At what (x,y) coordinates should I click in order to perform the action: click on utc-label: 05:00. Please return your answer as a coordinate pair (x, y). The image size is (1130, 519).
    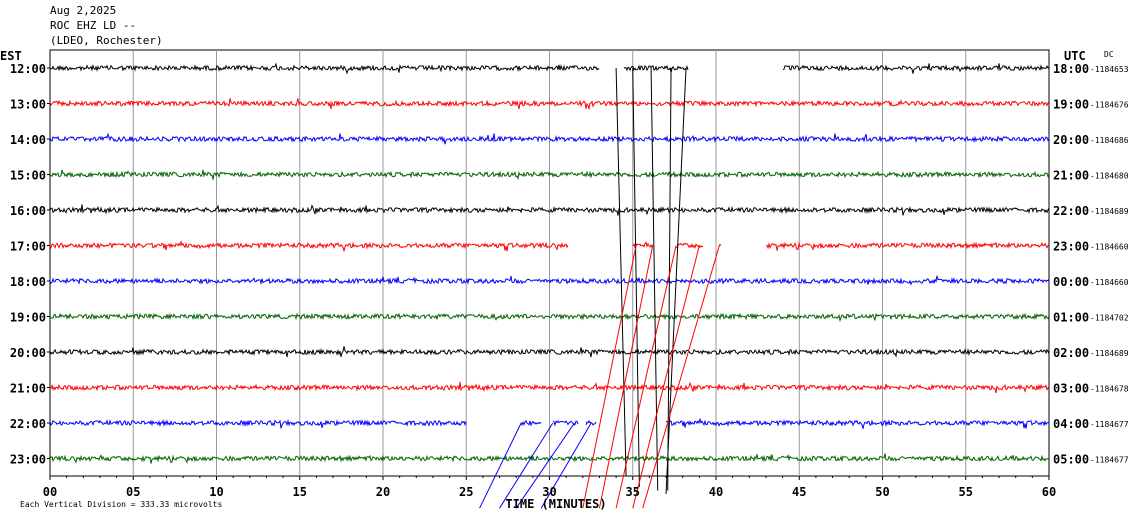
    Looking at the image, I should click on (1071, 460).